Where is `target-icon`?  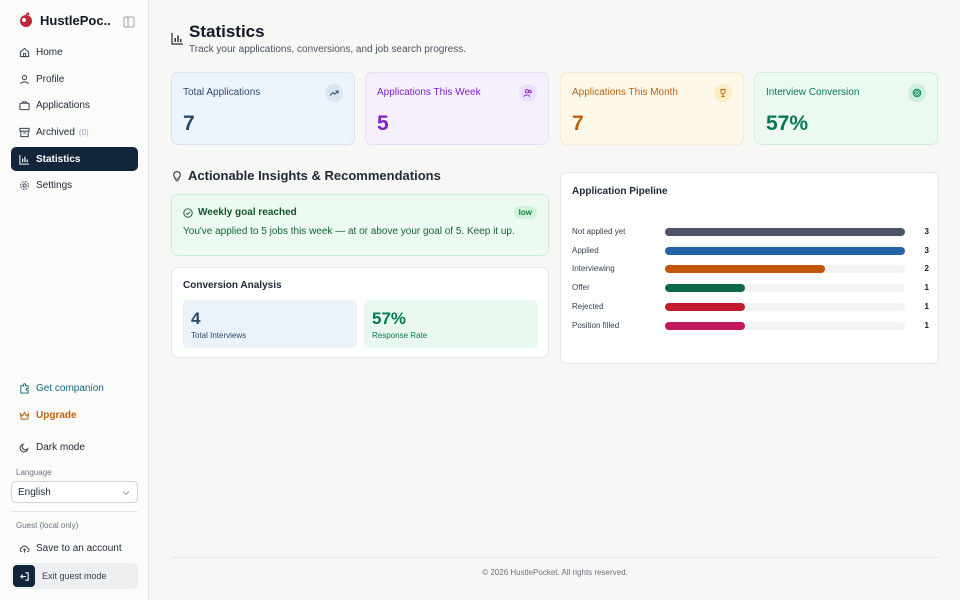 target-icon is located at coordinates (917, 93).